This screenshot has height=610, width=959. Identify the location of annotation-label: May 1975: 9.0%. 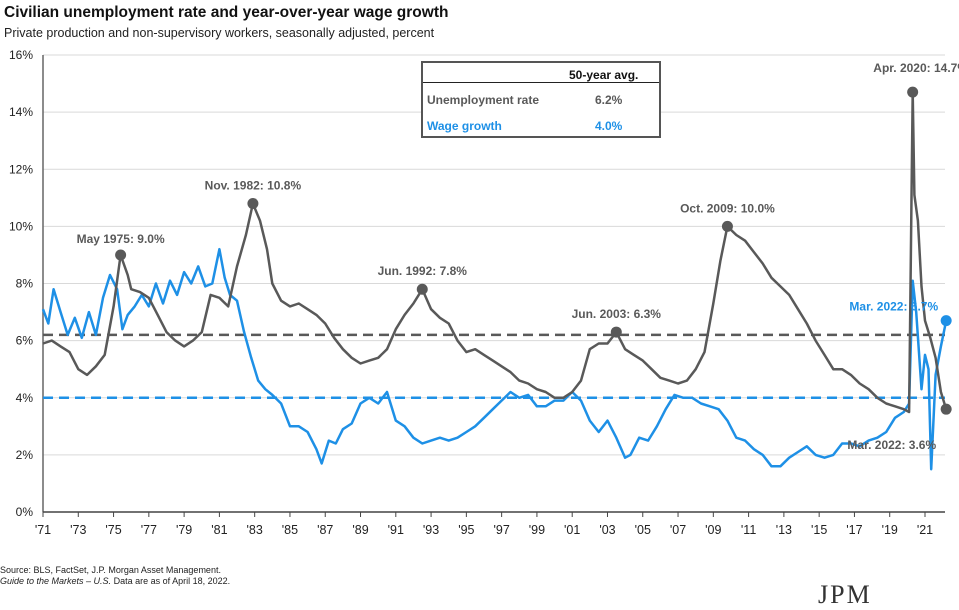
(121, 239).